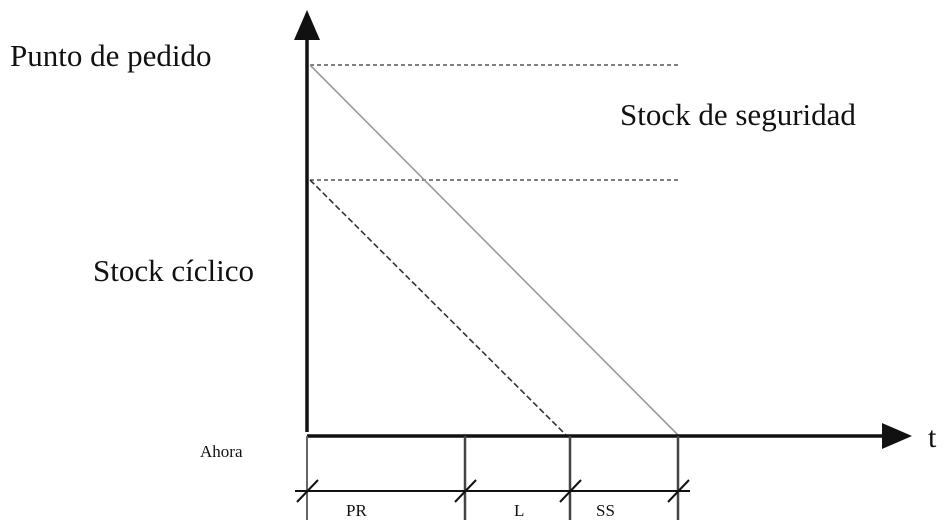  Describe the element at coordinates (570, 491) in the screenshot. I see `dimension-tick-l-ss` at that location.